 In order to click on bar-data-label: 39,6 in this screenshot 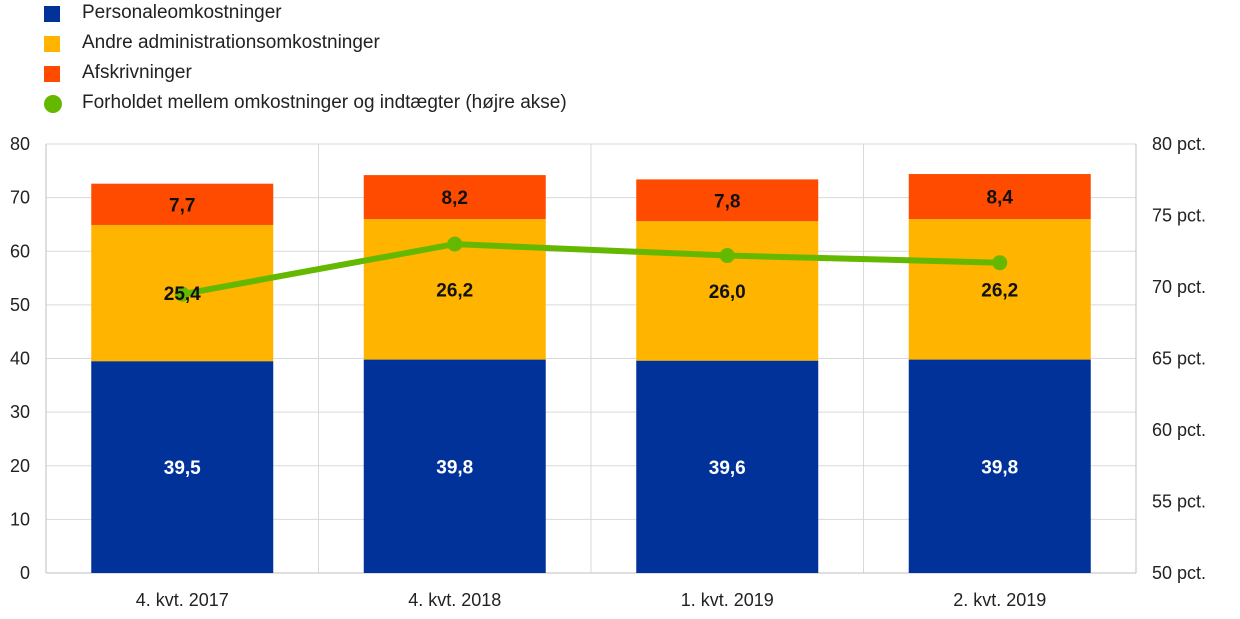, I will do `click(727, 468)`.